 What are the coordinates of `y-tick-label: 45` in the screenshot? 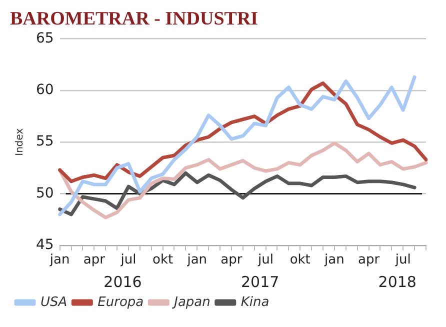 It's located at (45, 245).